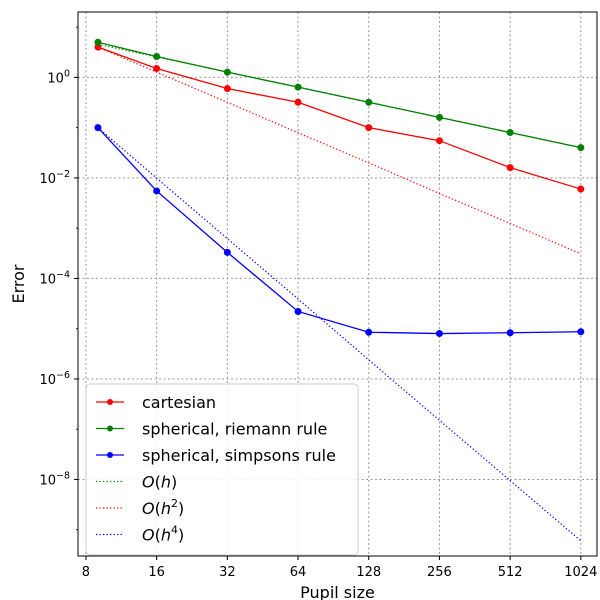 The image size is (600, 600). What do you see at coordinates (156, 572) in the screenshot?
I see `x-tick-label: 16` at bounding box center [156, 572].